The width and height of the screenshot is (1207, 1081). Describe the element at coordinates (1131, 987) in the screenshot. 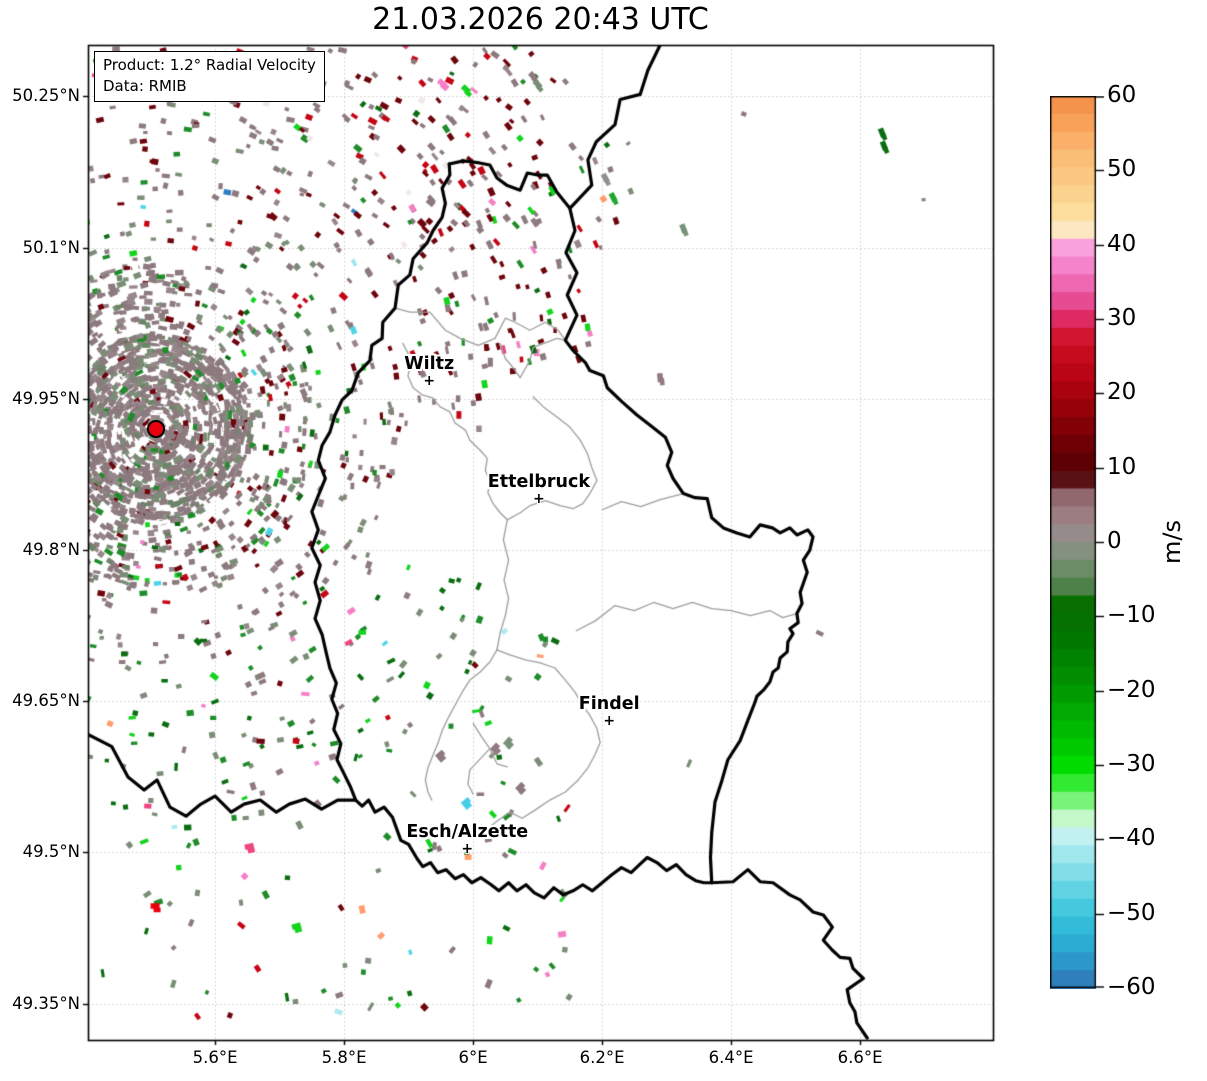

I see `colorbar-tick-label: −60` at that location.